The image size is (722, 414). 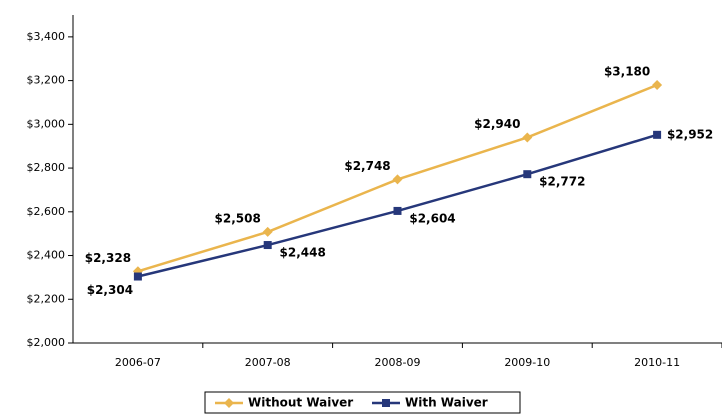 What do you see at coordinates (303, 253) in the screenshot?
I see `data-label: $2,448` at bounding box center [303, 253].